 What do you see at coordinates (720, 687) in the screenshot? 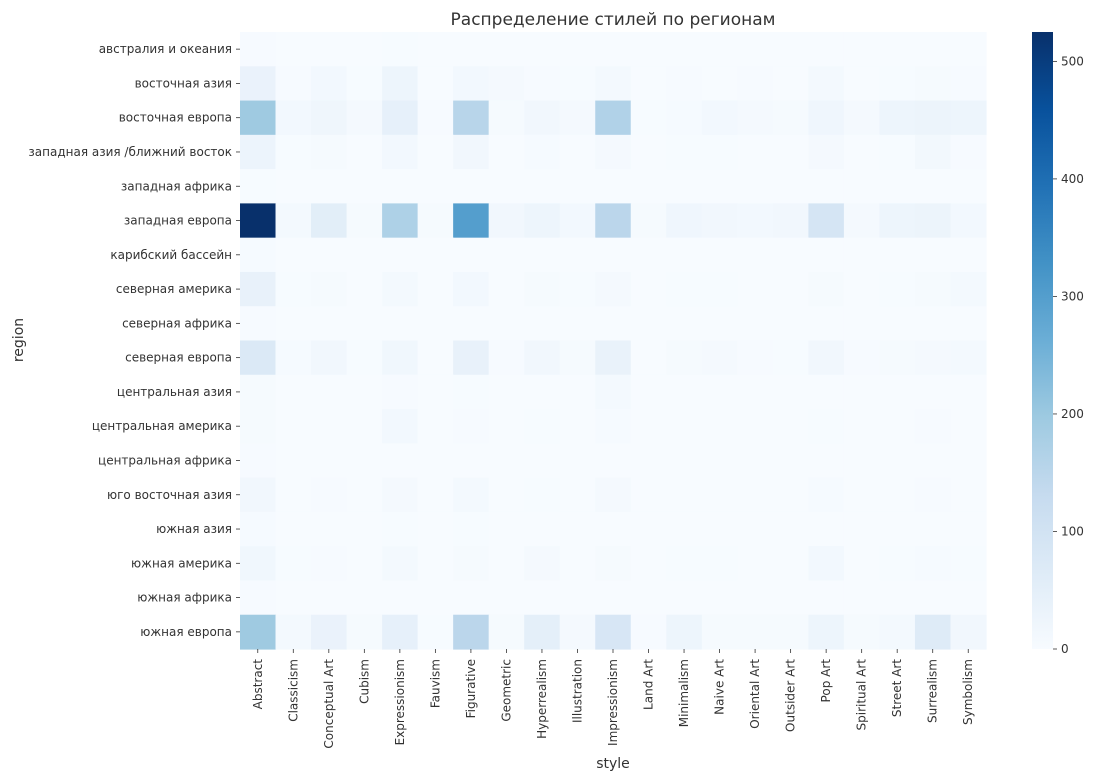
I see `x-tick-label-naive-art: Naive Art` at bounding box center [720, 687].